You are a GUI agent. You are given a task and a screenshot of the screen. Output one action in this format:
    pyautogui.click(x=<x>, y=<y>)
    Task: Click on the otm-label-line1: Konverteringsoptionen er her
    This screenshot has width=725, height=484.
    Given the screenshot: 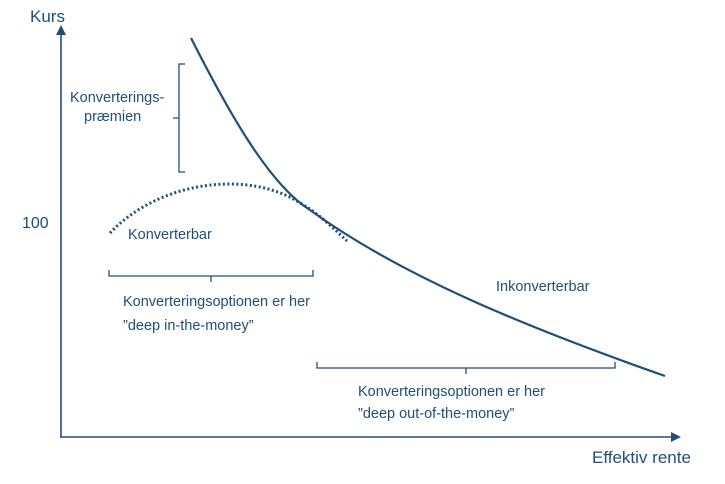 What is the action you would take?
    pyautogui.click(x=451, y=392)
    